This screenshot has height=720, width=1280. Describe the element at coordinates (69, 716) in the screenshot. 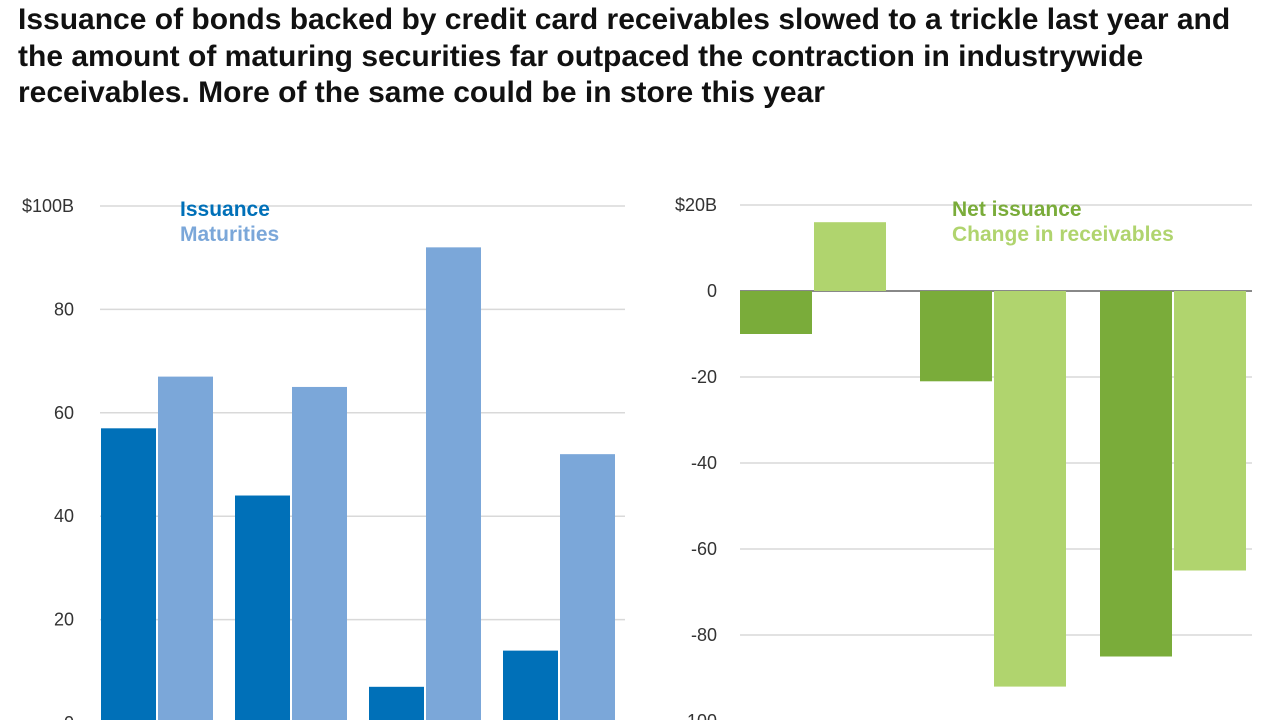

I see `left-y-tick-label-0: 0` at that location.